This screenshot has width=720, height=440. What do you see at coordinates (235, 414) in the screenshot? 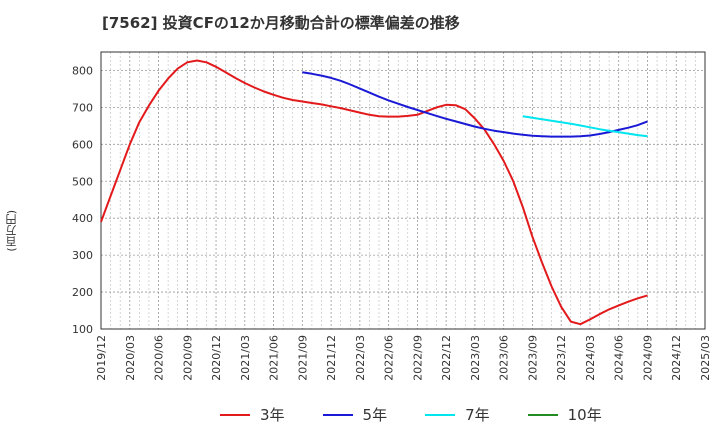
I see `legend-swatch-3y` at bounding box center [235, 414].